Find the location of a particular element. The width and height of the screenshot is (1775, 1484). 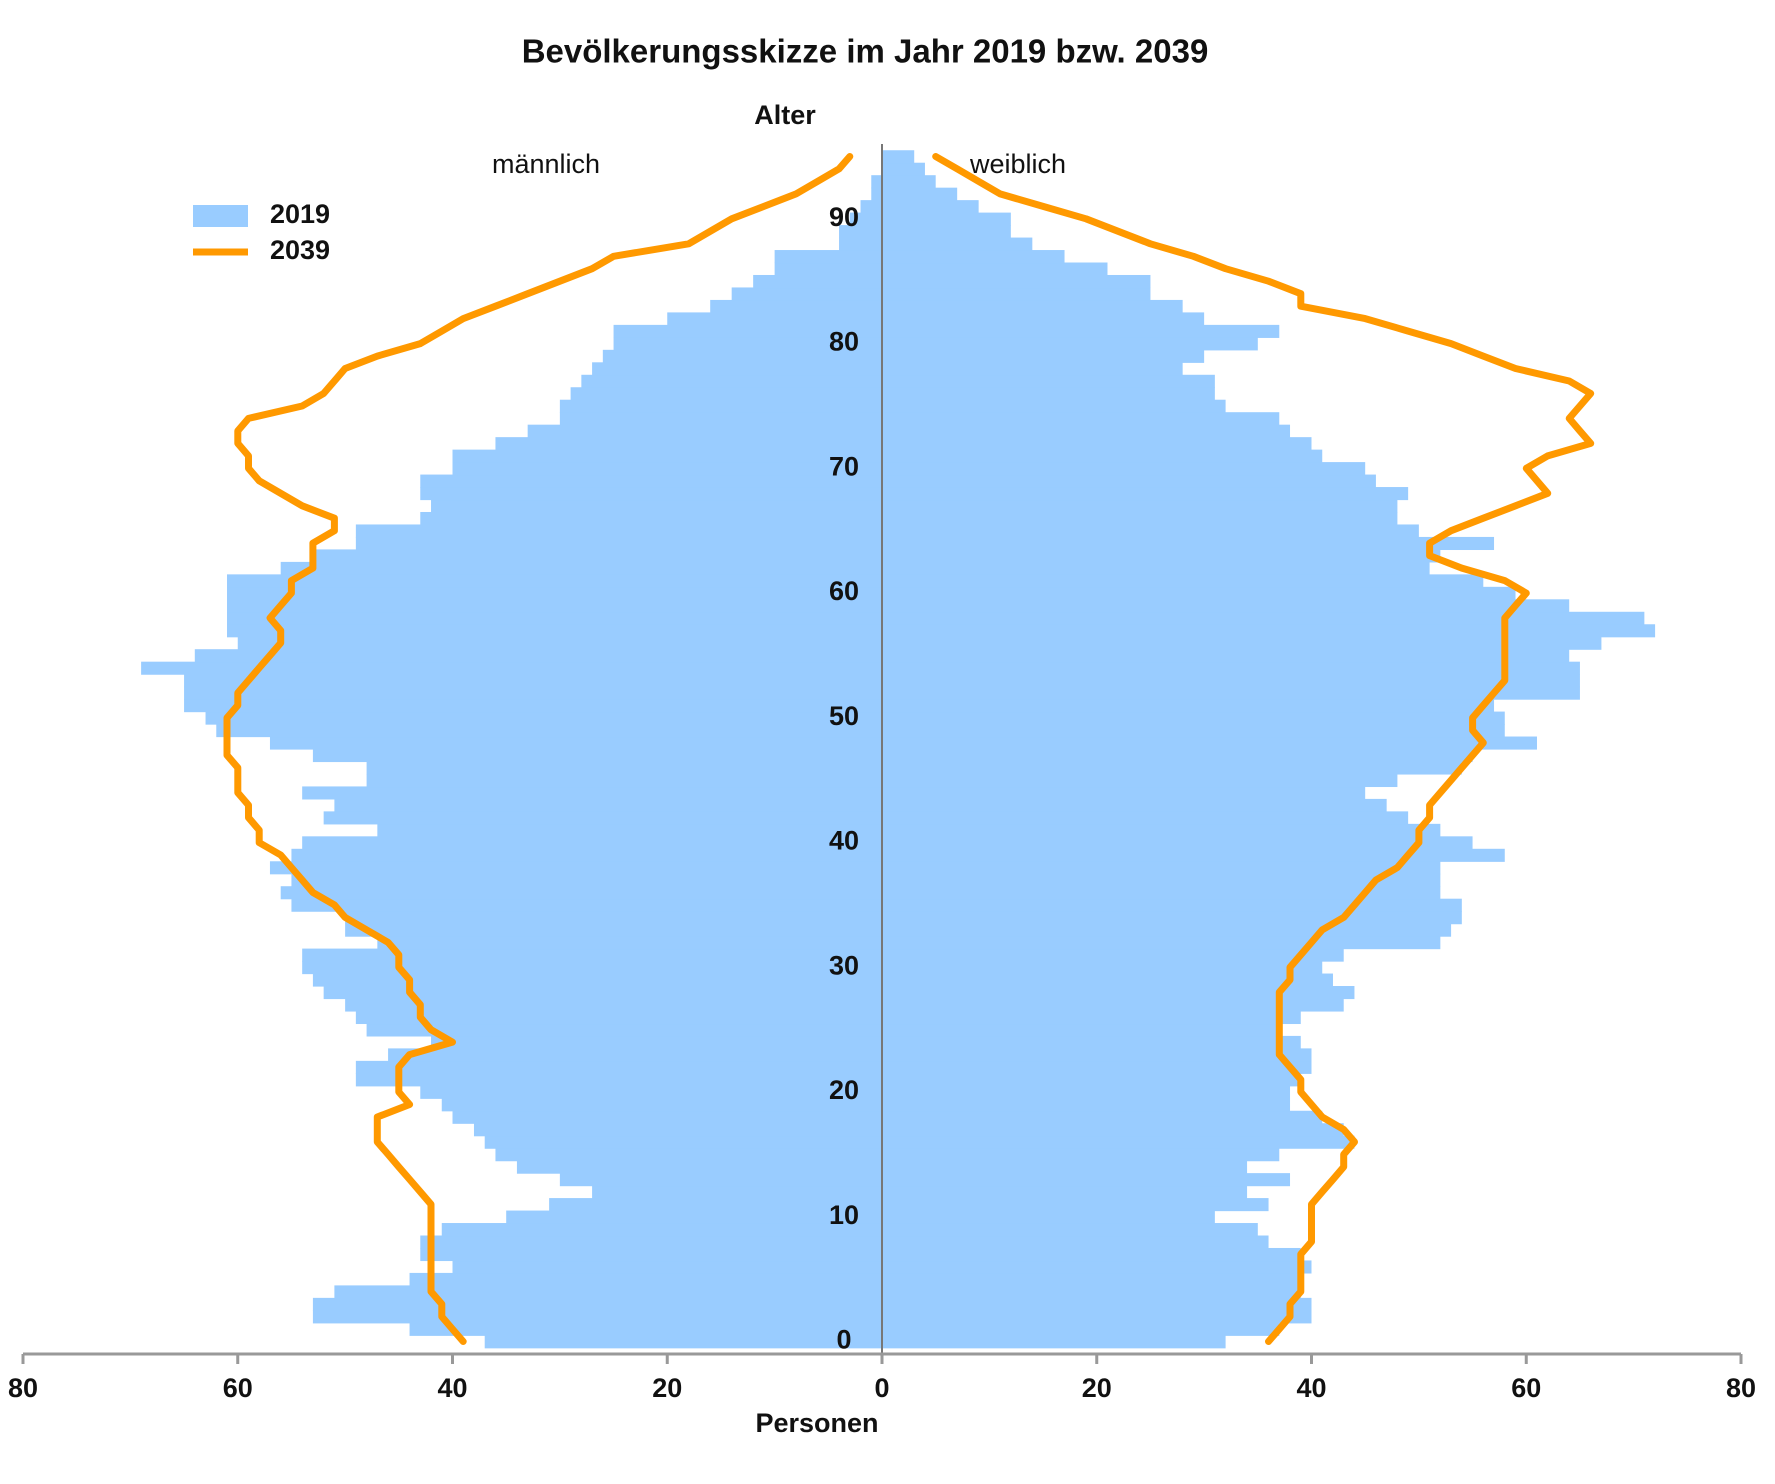

x-tick-label: 80 is located at coordinates (23, 1388).